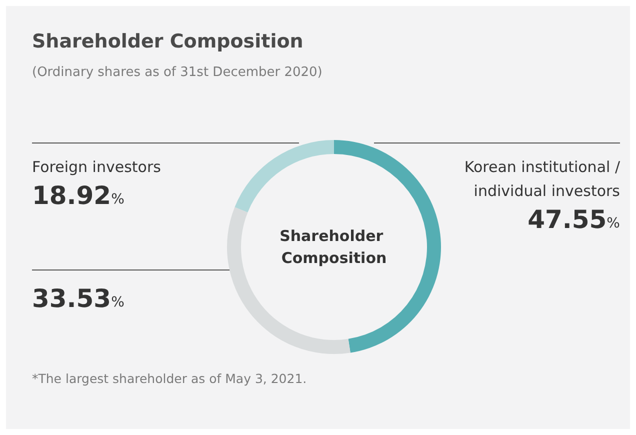  I want to click on data-label: 18.92%, so click(78, 195).